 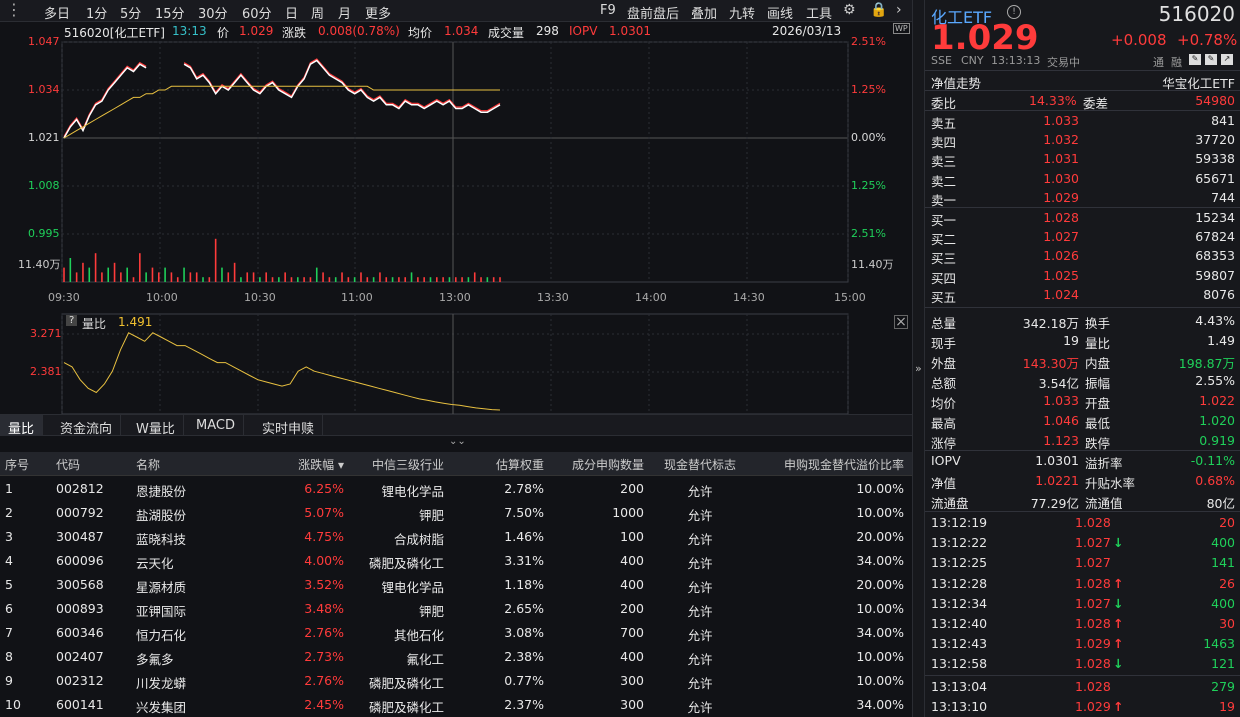 What do you see at coordinates (14, 9) in the screenshot?
I see `more-icon: ⋮` at bounding box center [14, 9].